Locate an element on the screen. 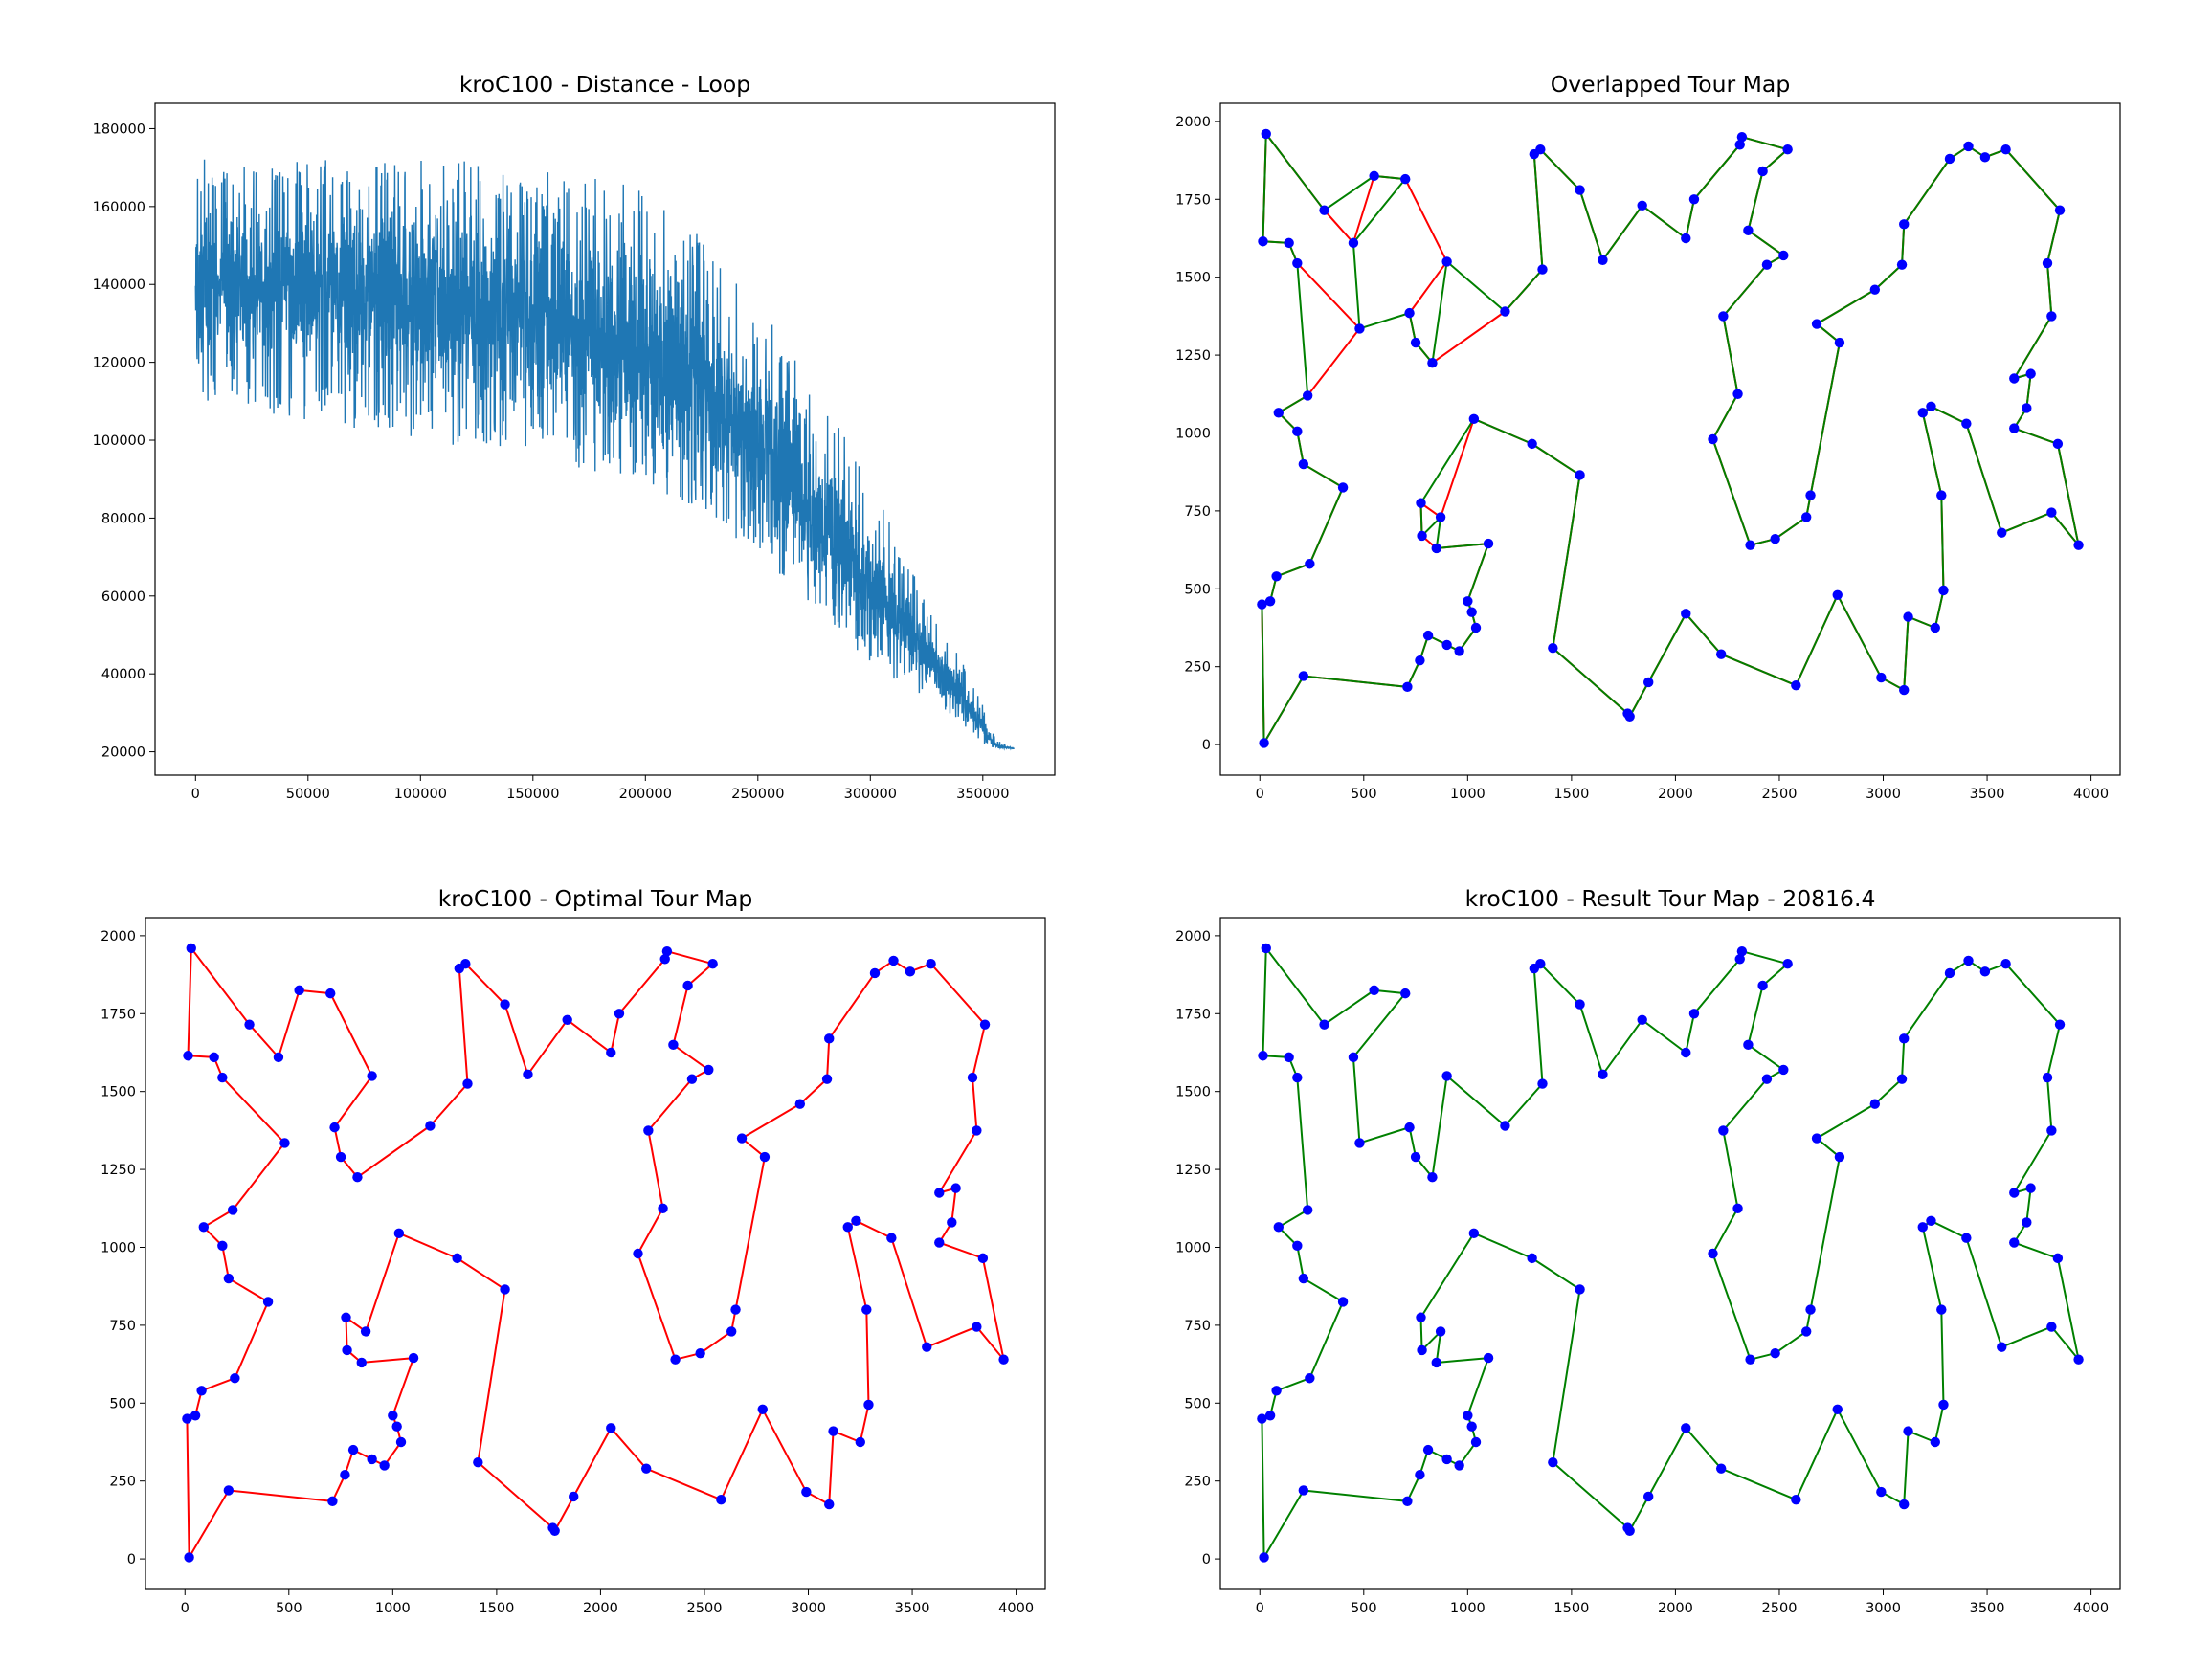 This screenshot has height=1666, width=2212. y-tick-label: 120000 is located at coordinates (119, 363).